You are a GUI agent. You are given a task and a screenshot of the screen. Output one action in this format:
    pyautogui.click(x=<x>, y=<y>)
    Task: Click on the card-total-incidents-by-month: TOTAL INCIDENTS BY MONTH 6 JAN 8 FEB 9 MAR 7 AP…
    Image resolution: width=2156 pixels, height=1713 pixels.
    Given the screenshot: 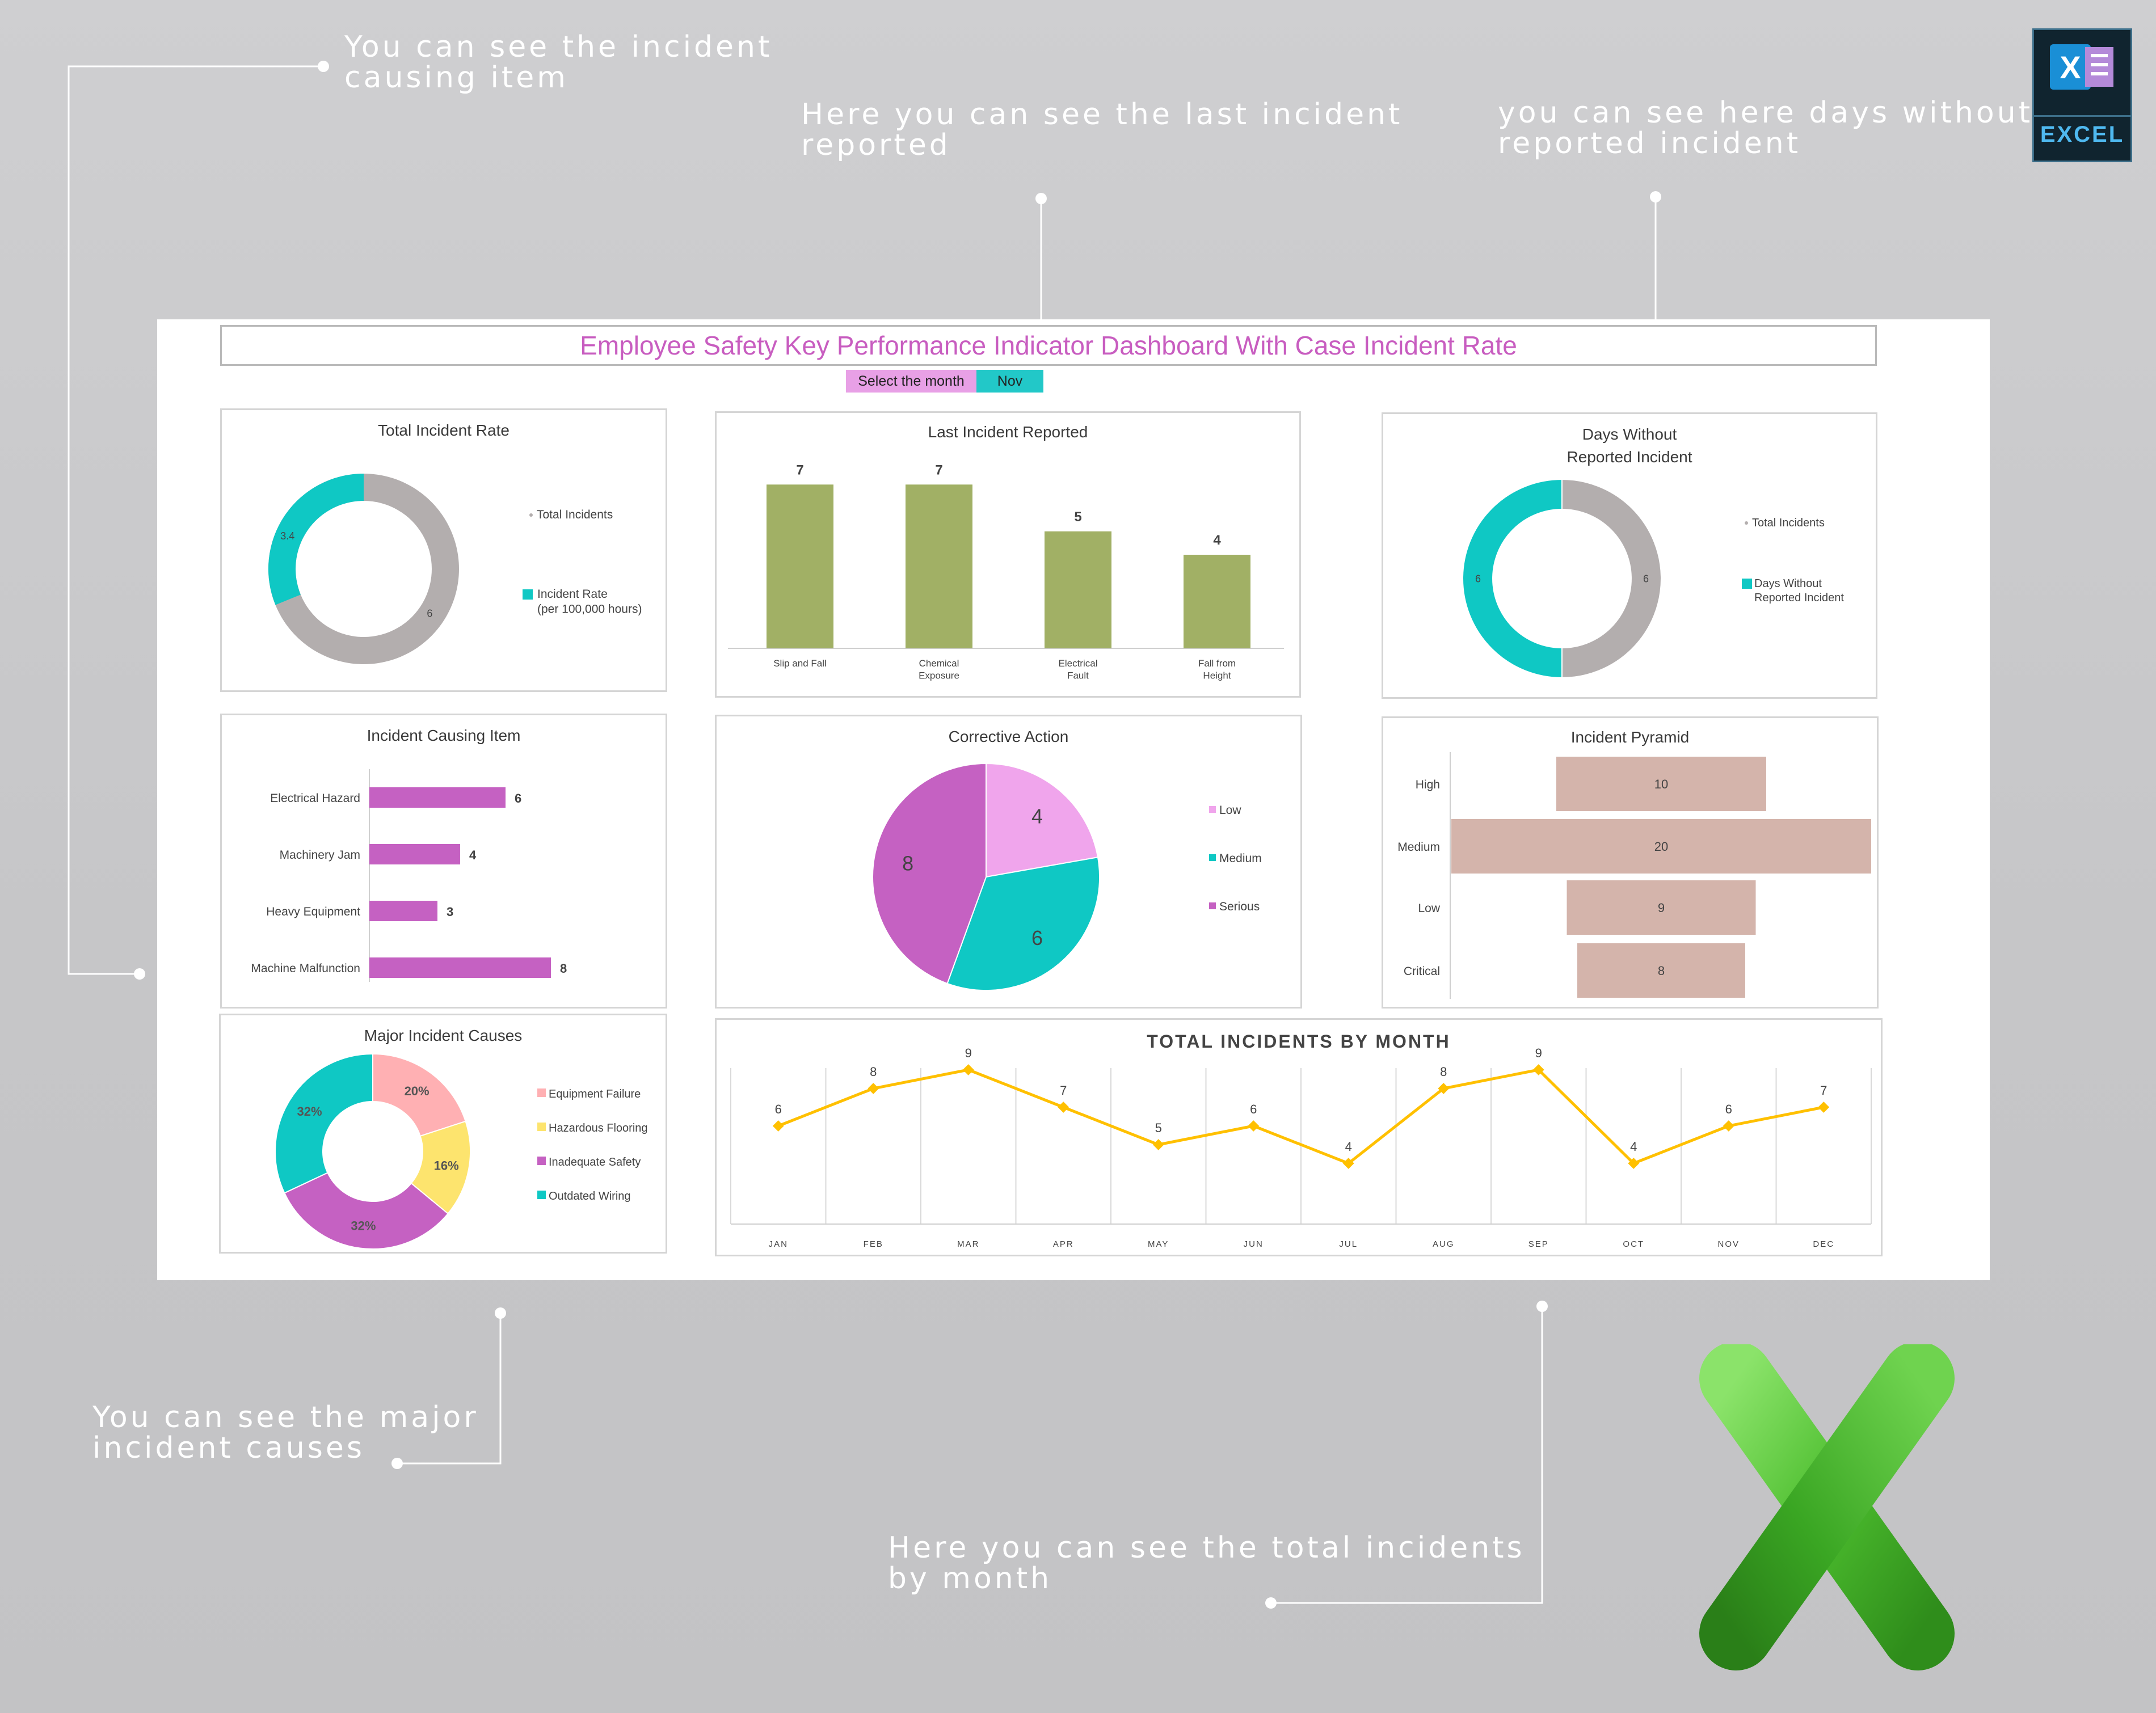 What is the action you would take?
    pyautogui.click(x=1299, y=1137)
    